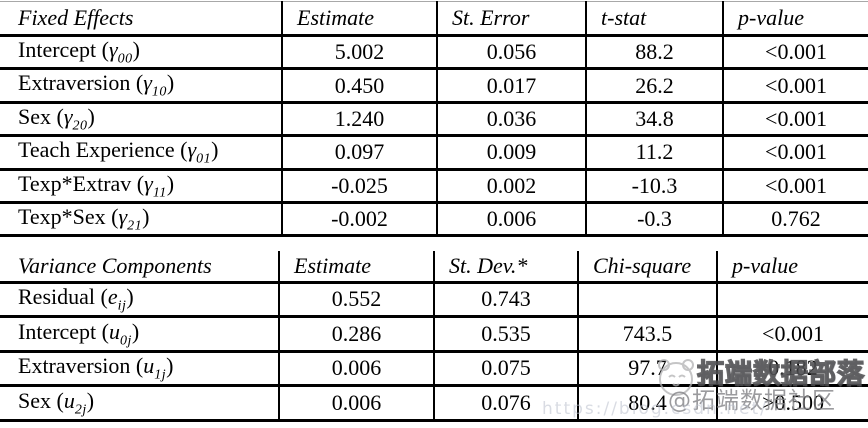  Describe the element at coordinates (160, 375) in the screenshot. I see `math-subscript: 1j` at that location.